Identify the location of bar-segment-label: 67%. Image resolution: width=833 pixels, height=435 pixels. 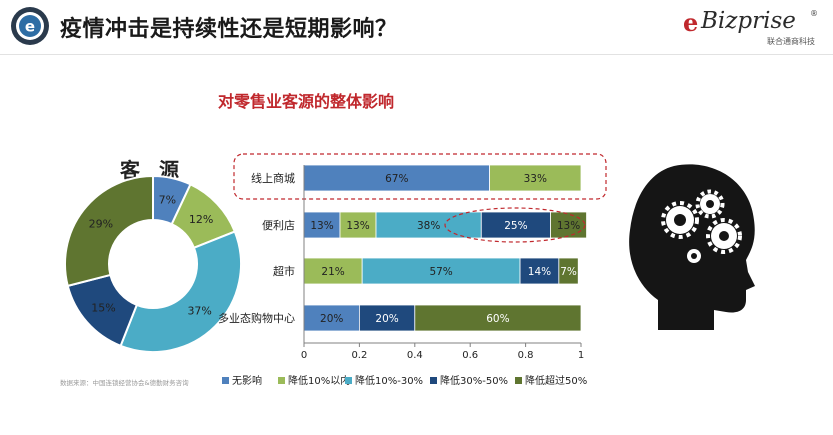
(396, 179).